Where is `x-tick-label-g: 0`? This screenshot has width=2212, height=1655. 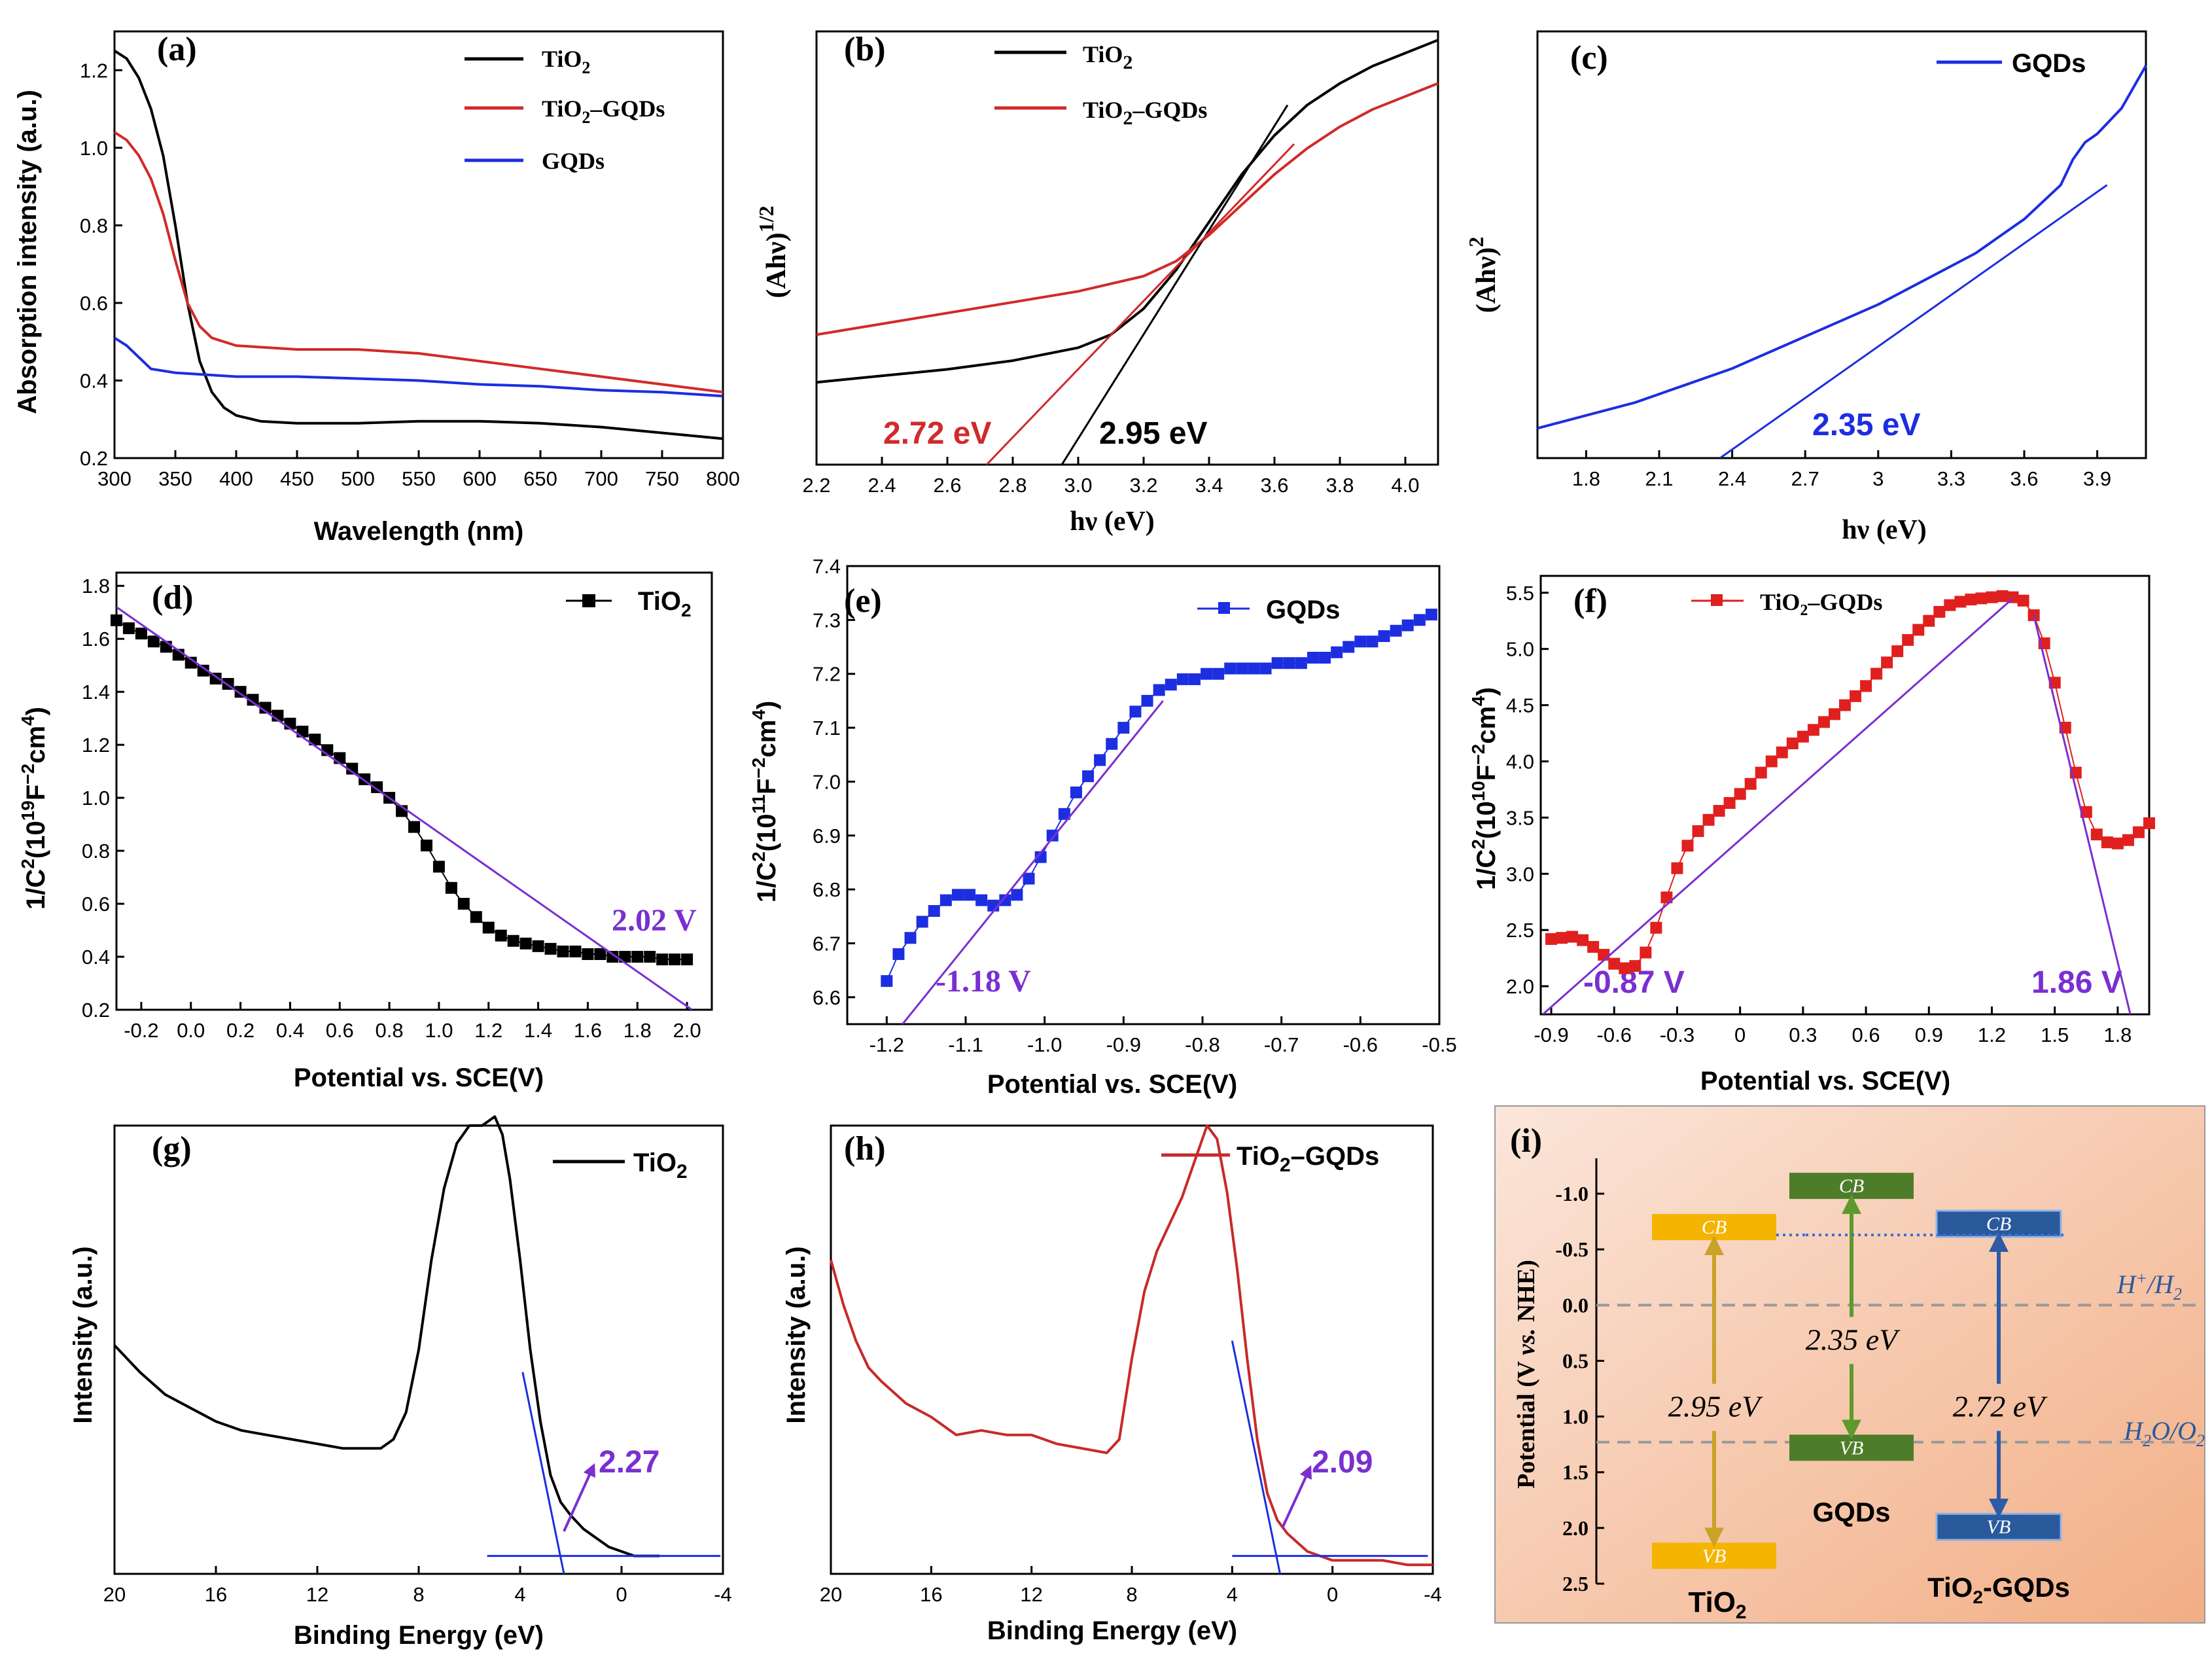
x-tick-label-g: 0 is located at coordinates (621, 1594).